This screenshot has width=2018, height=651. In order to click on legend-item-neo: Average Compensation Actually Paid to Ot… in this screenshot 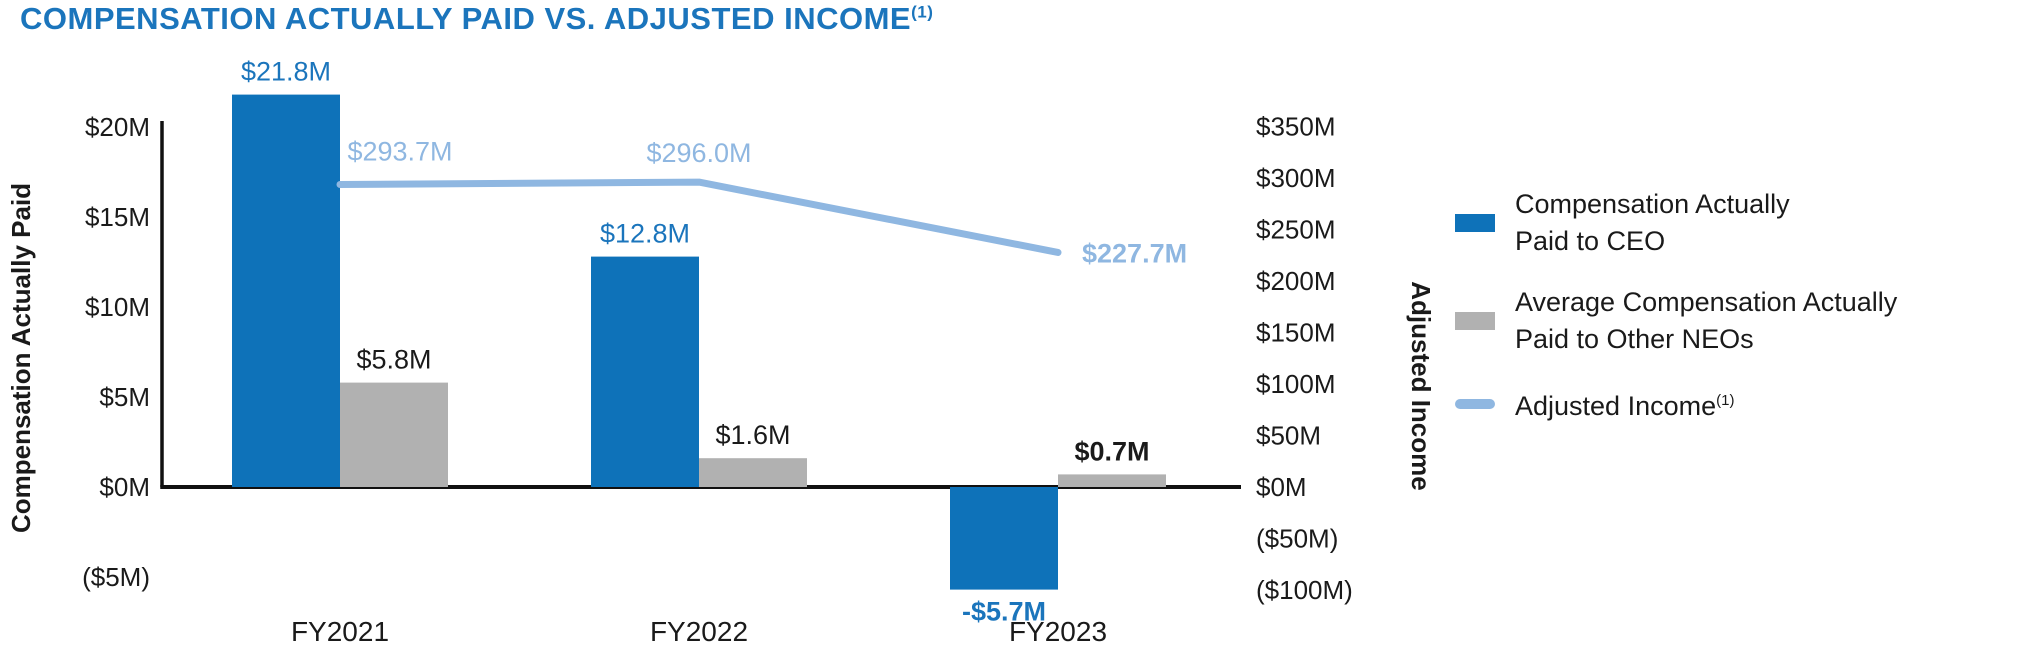, I will do `click(1735, 321)`.